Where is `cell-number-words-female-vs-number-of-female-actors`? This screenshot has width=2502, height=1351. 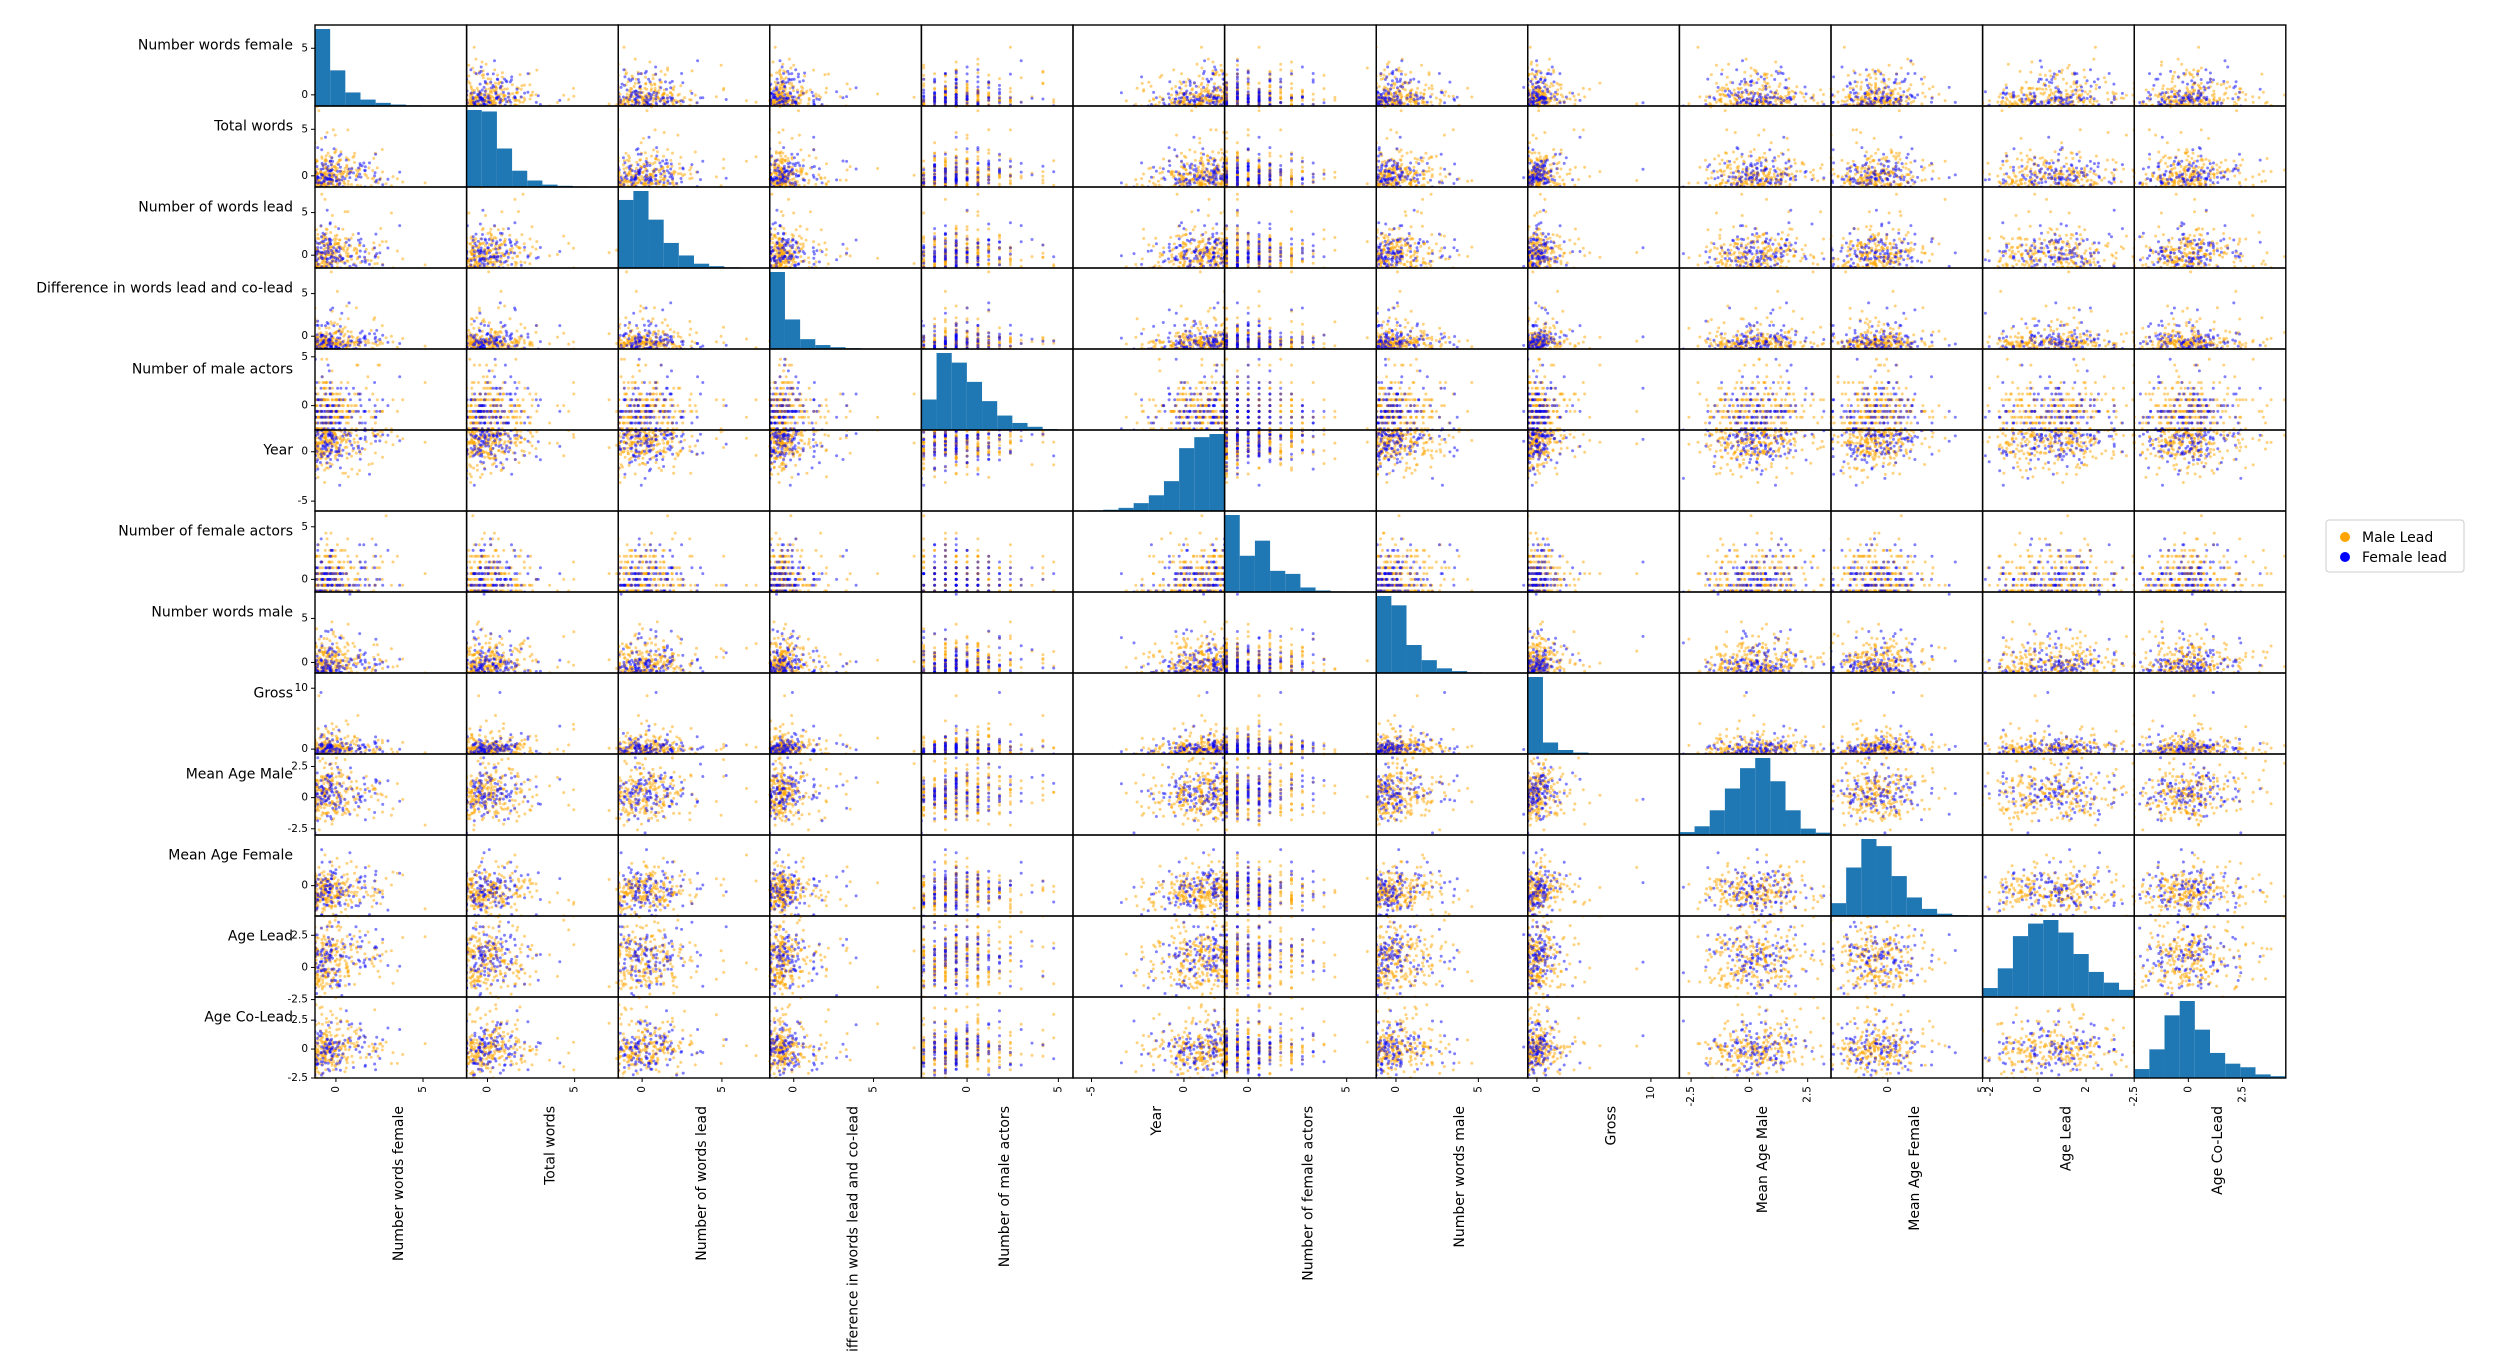 cell-number-words-female-vs-number-of-female-actors is located at coordinates (1299, 66).